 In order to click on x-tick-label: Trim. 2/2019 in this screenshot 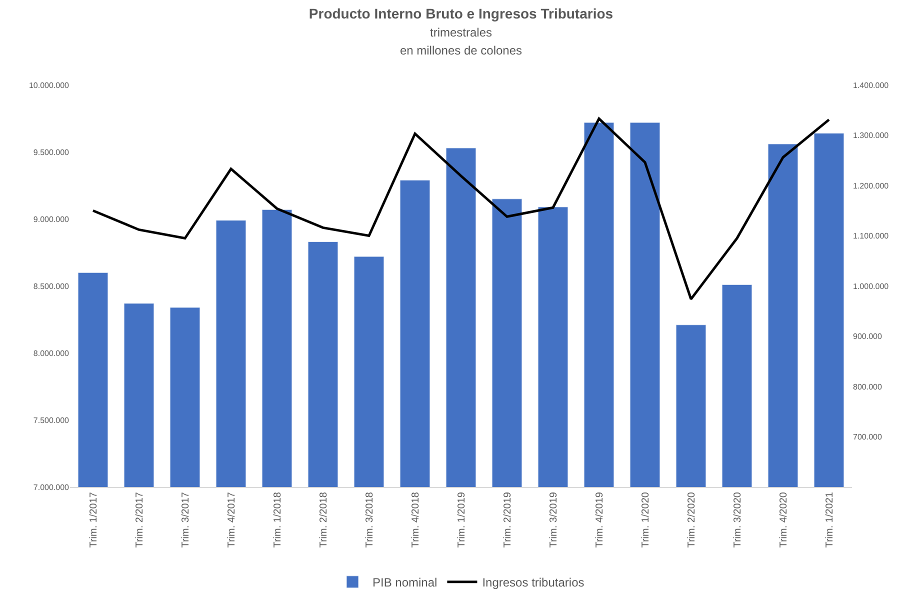, I will do `click(508, 520)`.